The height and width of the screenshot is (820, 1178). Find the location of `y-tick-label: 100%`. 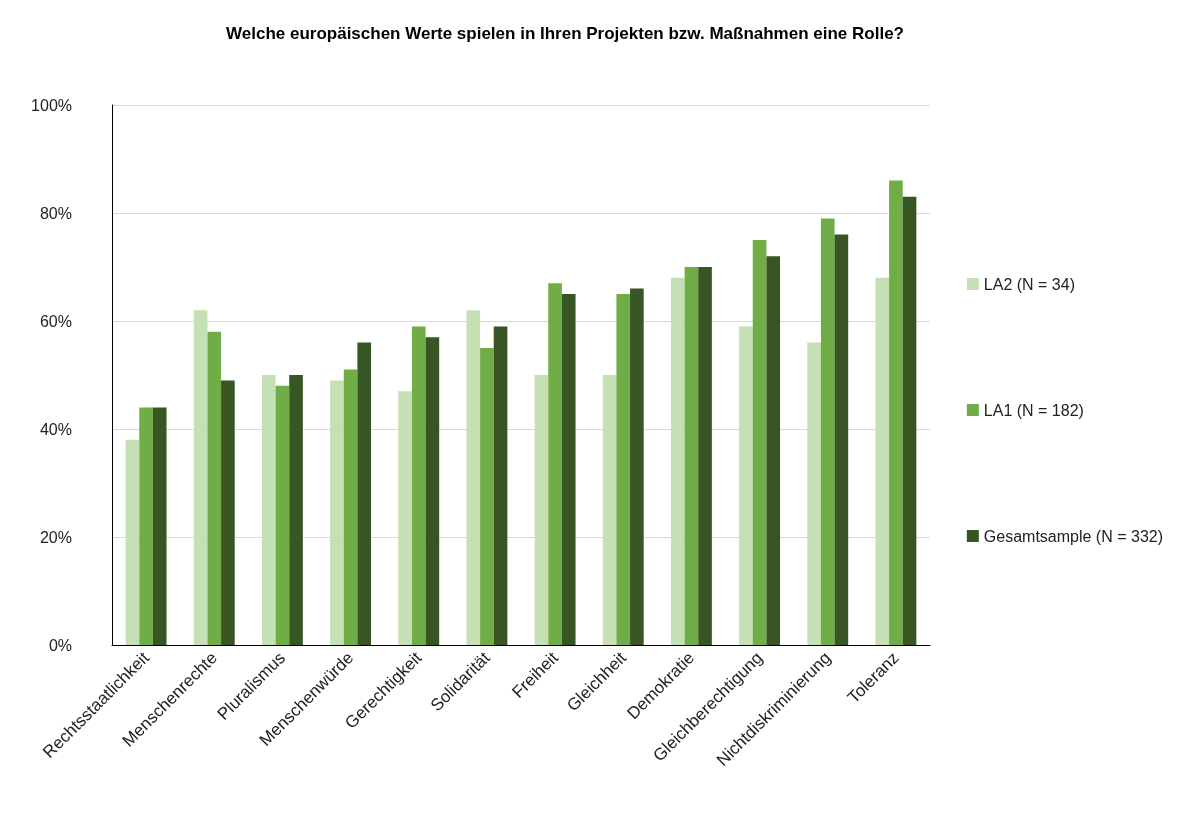

y-tick-label: 100% is located at coordinates (51, 105).